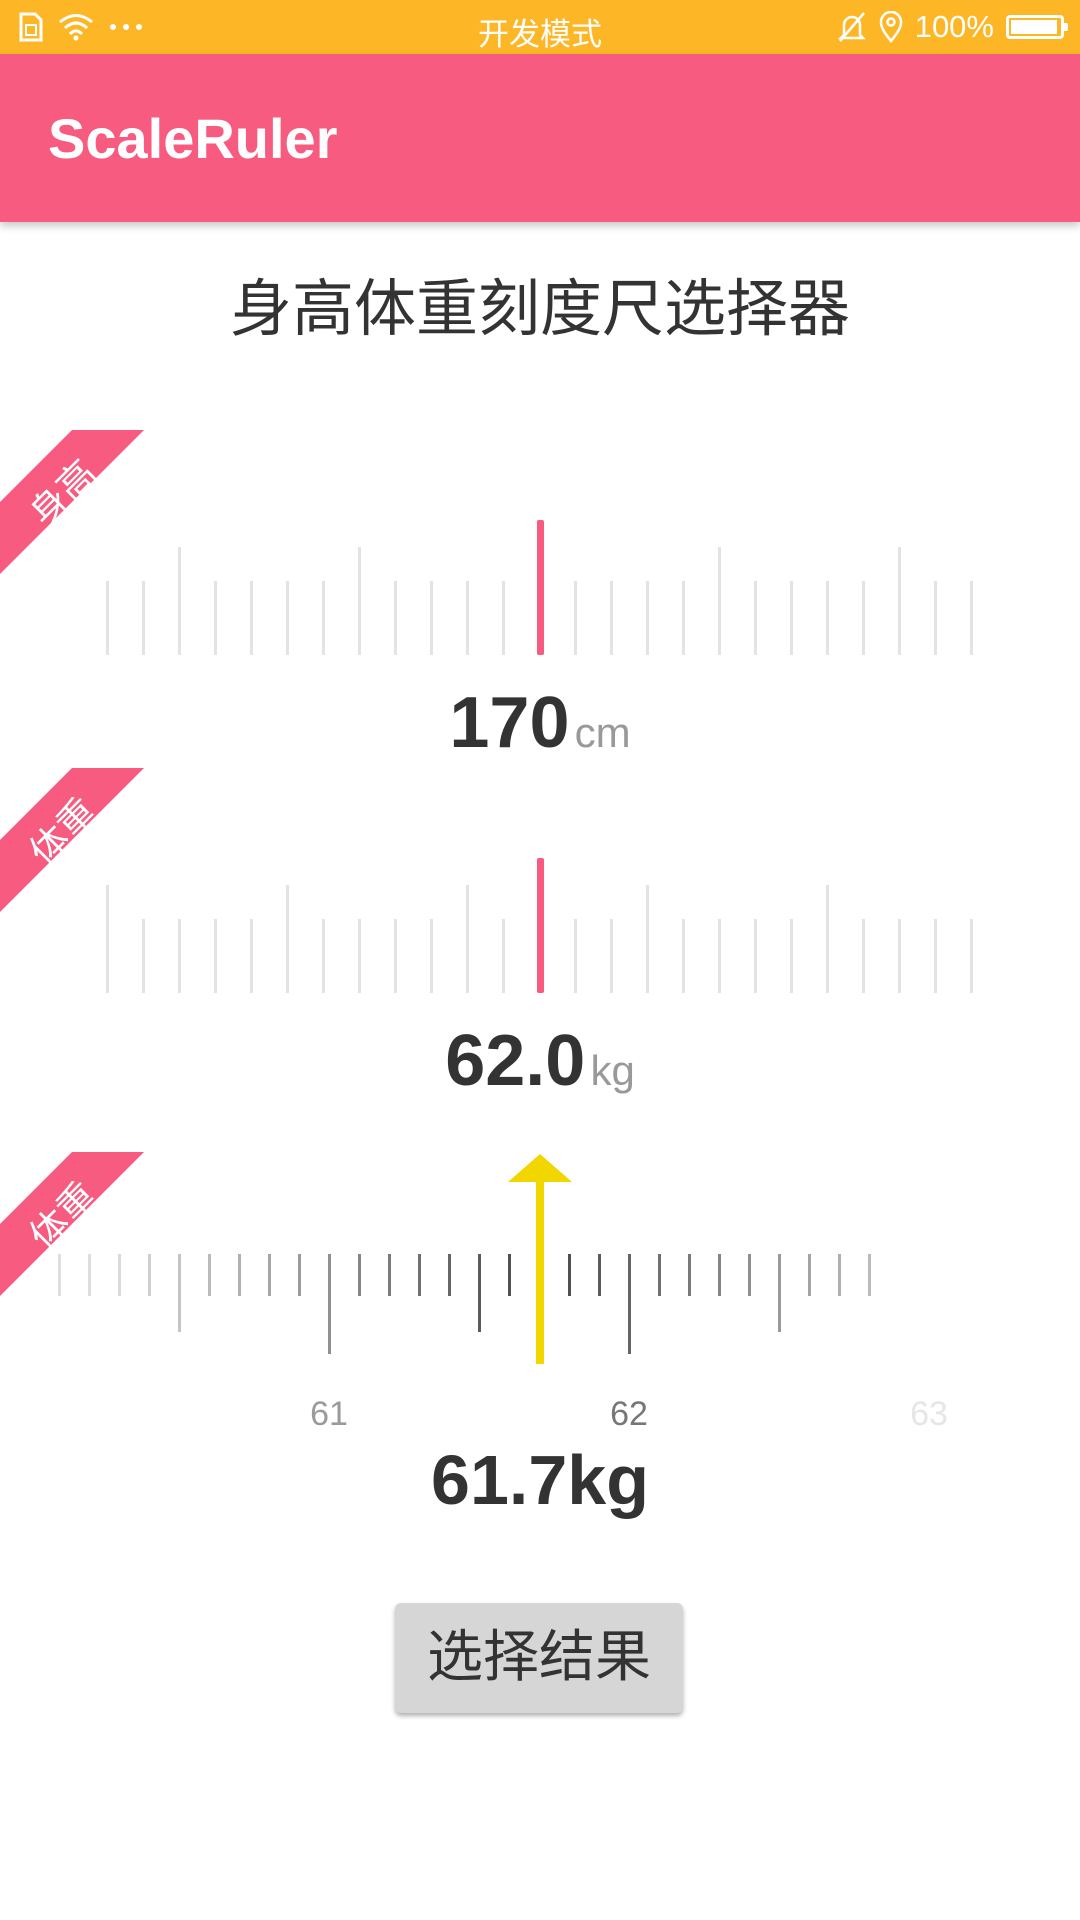 The image size is (1080, 1920). I want to click on height-ribbon: 身高, so click(72, 502).